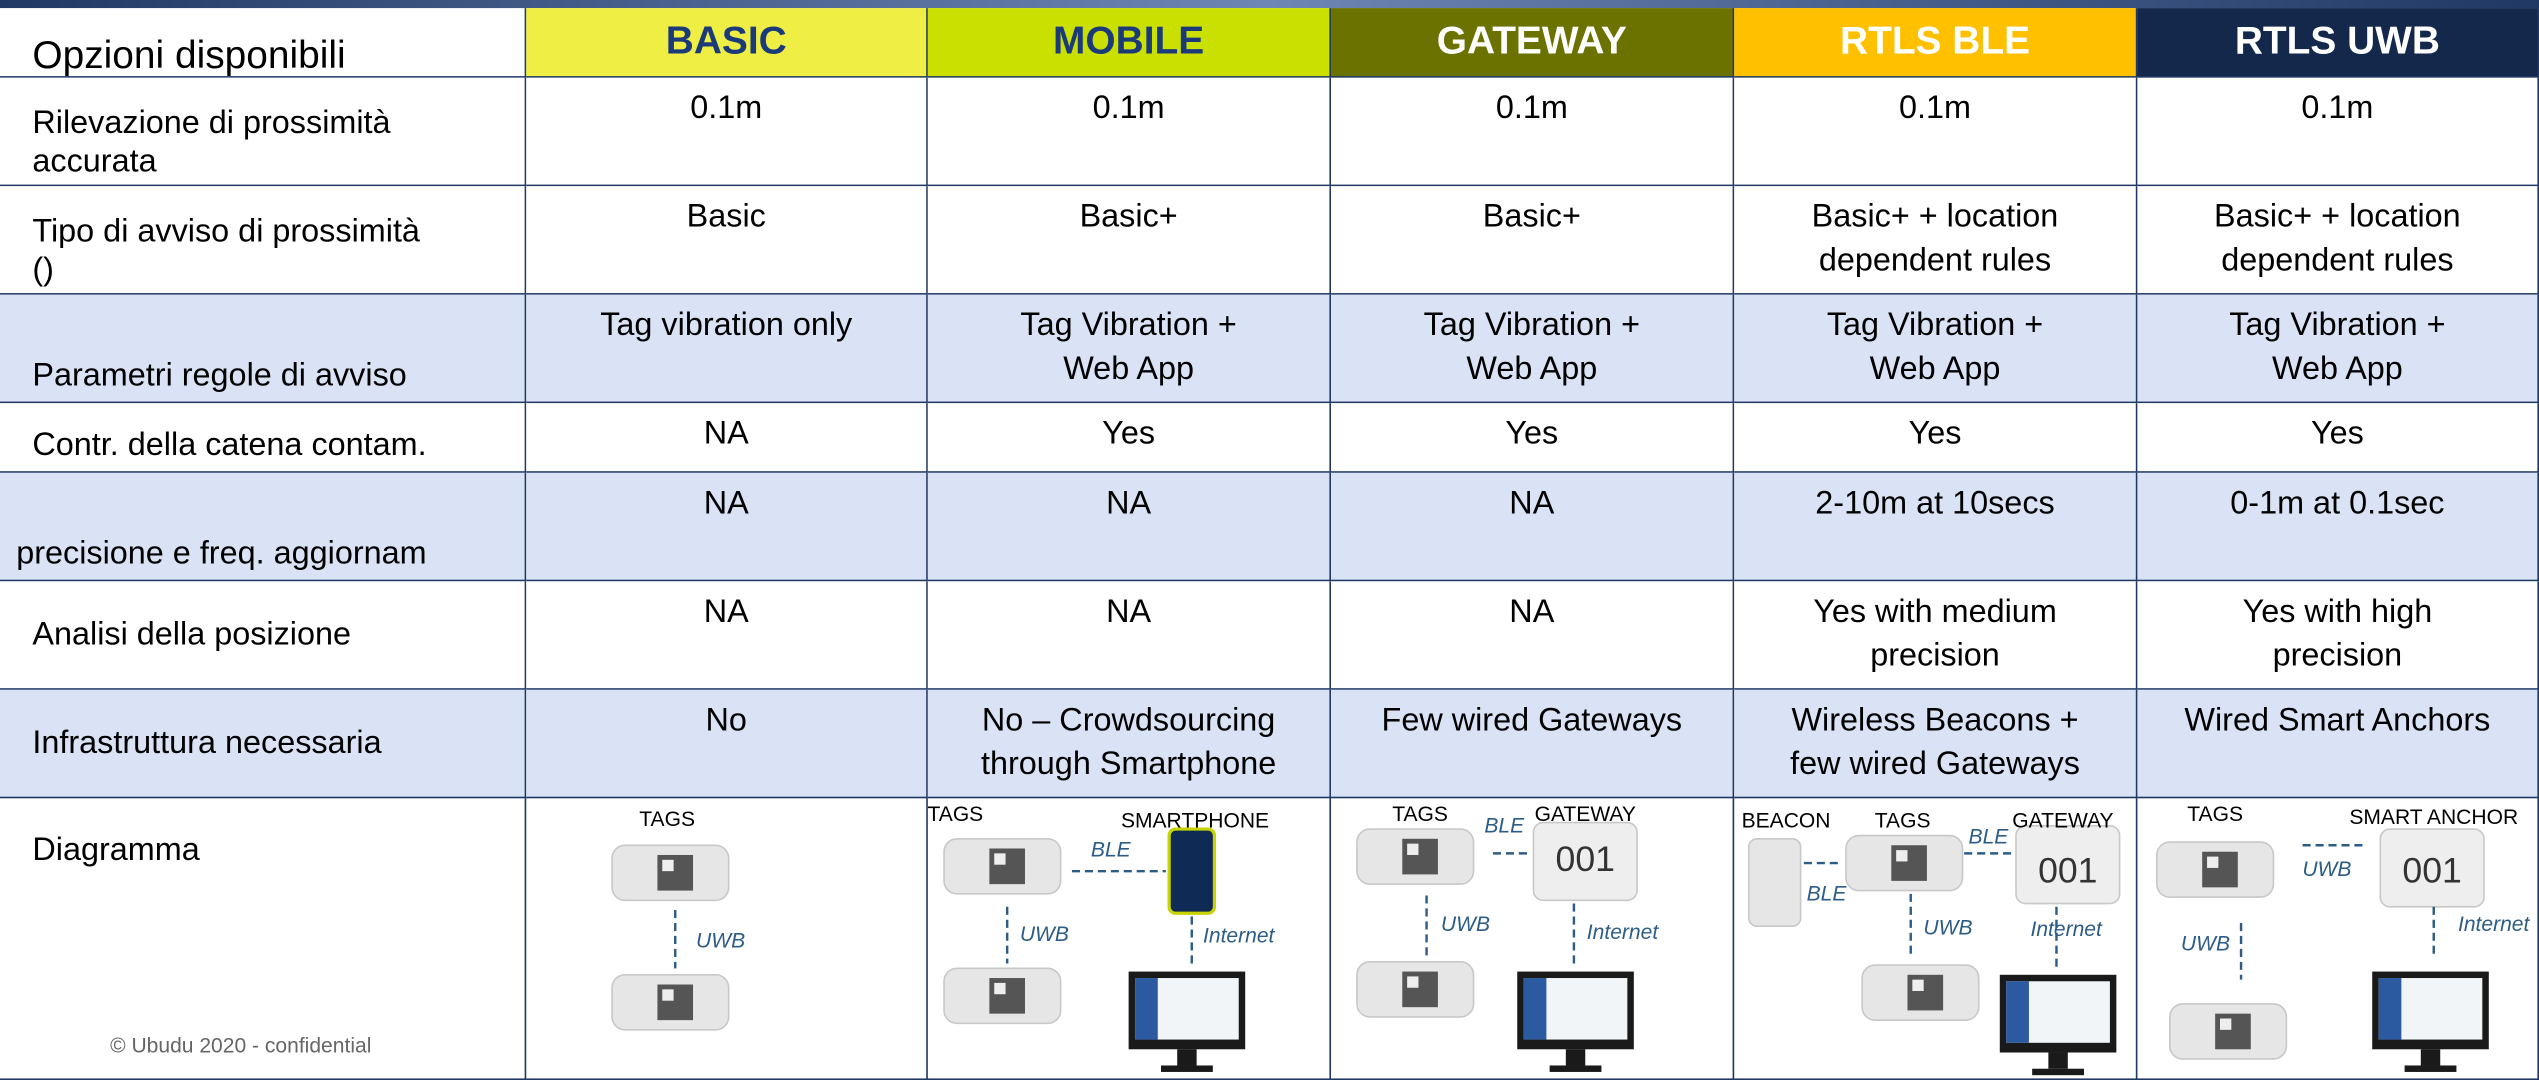  Describe the element at coordinates (727, 240) in the screenshot. I see `value-cell: Basic` at that location.